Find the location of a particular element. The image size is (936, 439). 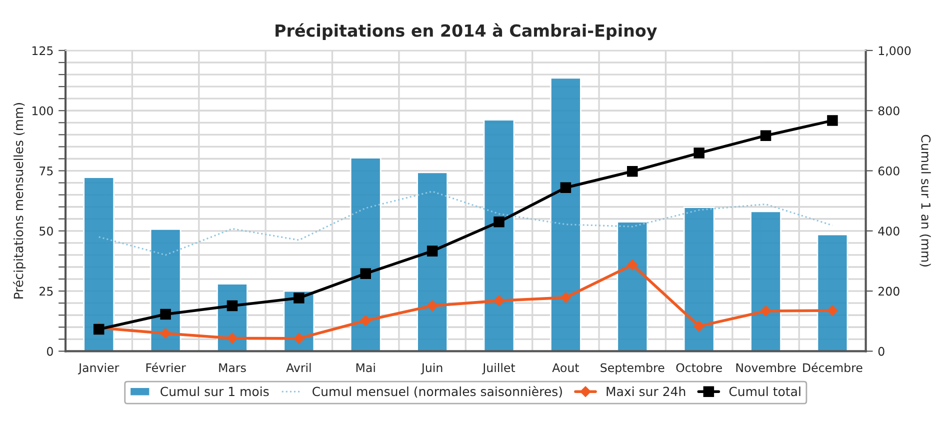

y-tick-label: 100 is located at coordinates (42, 111).